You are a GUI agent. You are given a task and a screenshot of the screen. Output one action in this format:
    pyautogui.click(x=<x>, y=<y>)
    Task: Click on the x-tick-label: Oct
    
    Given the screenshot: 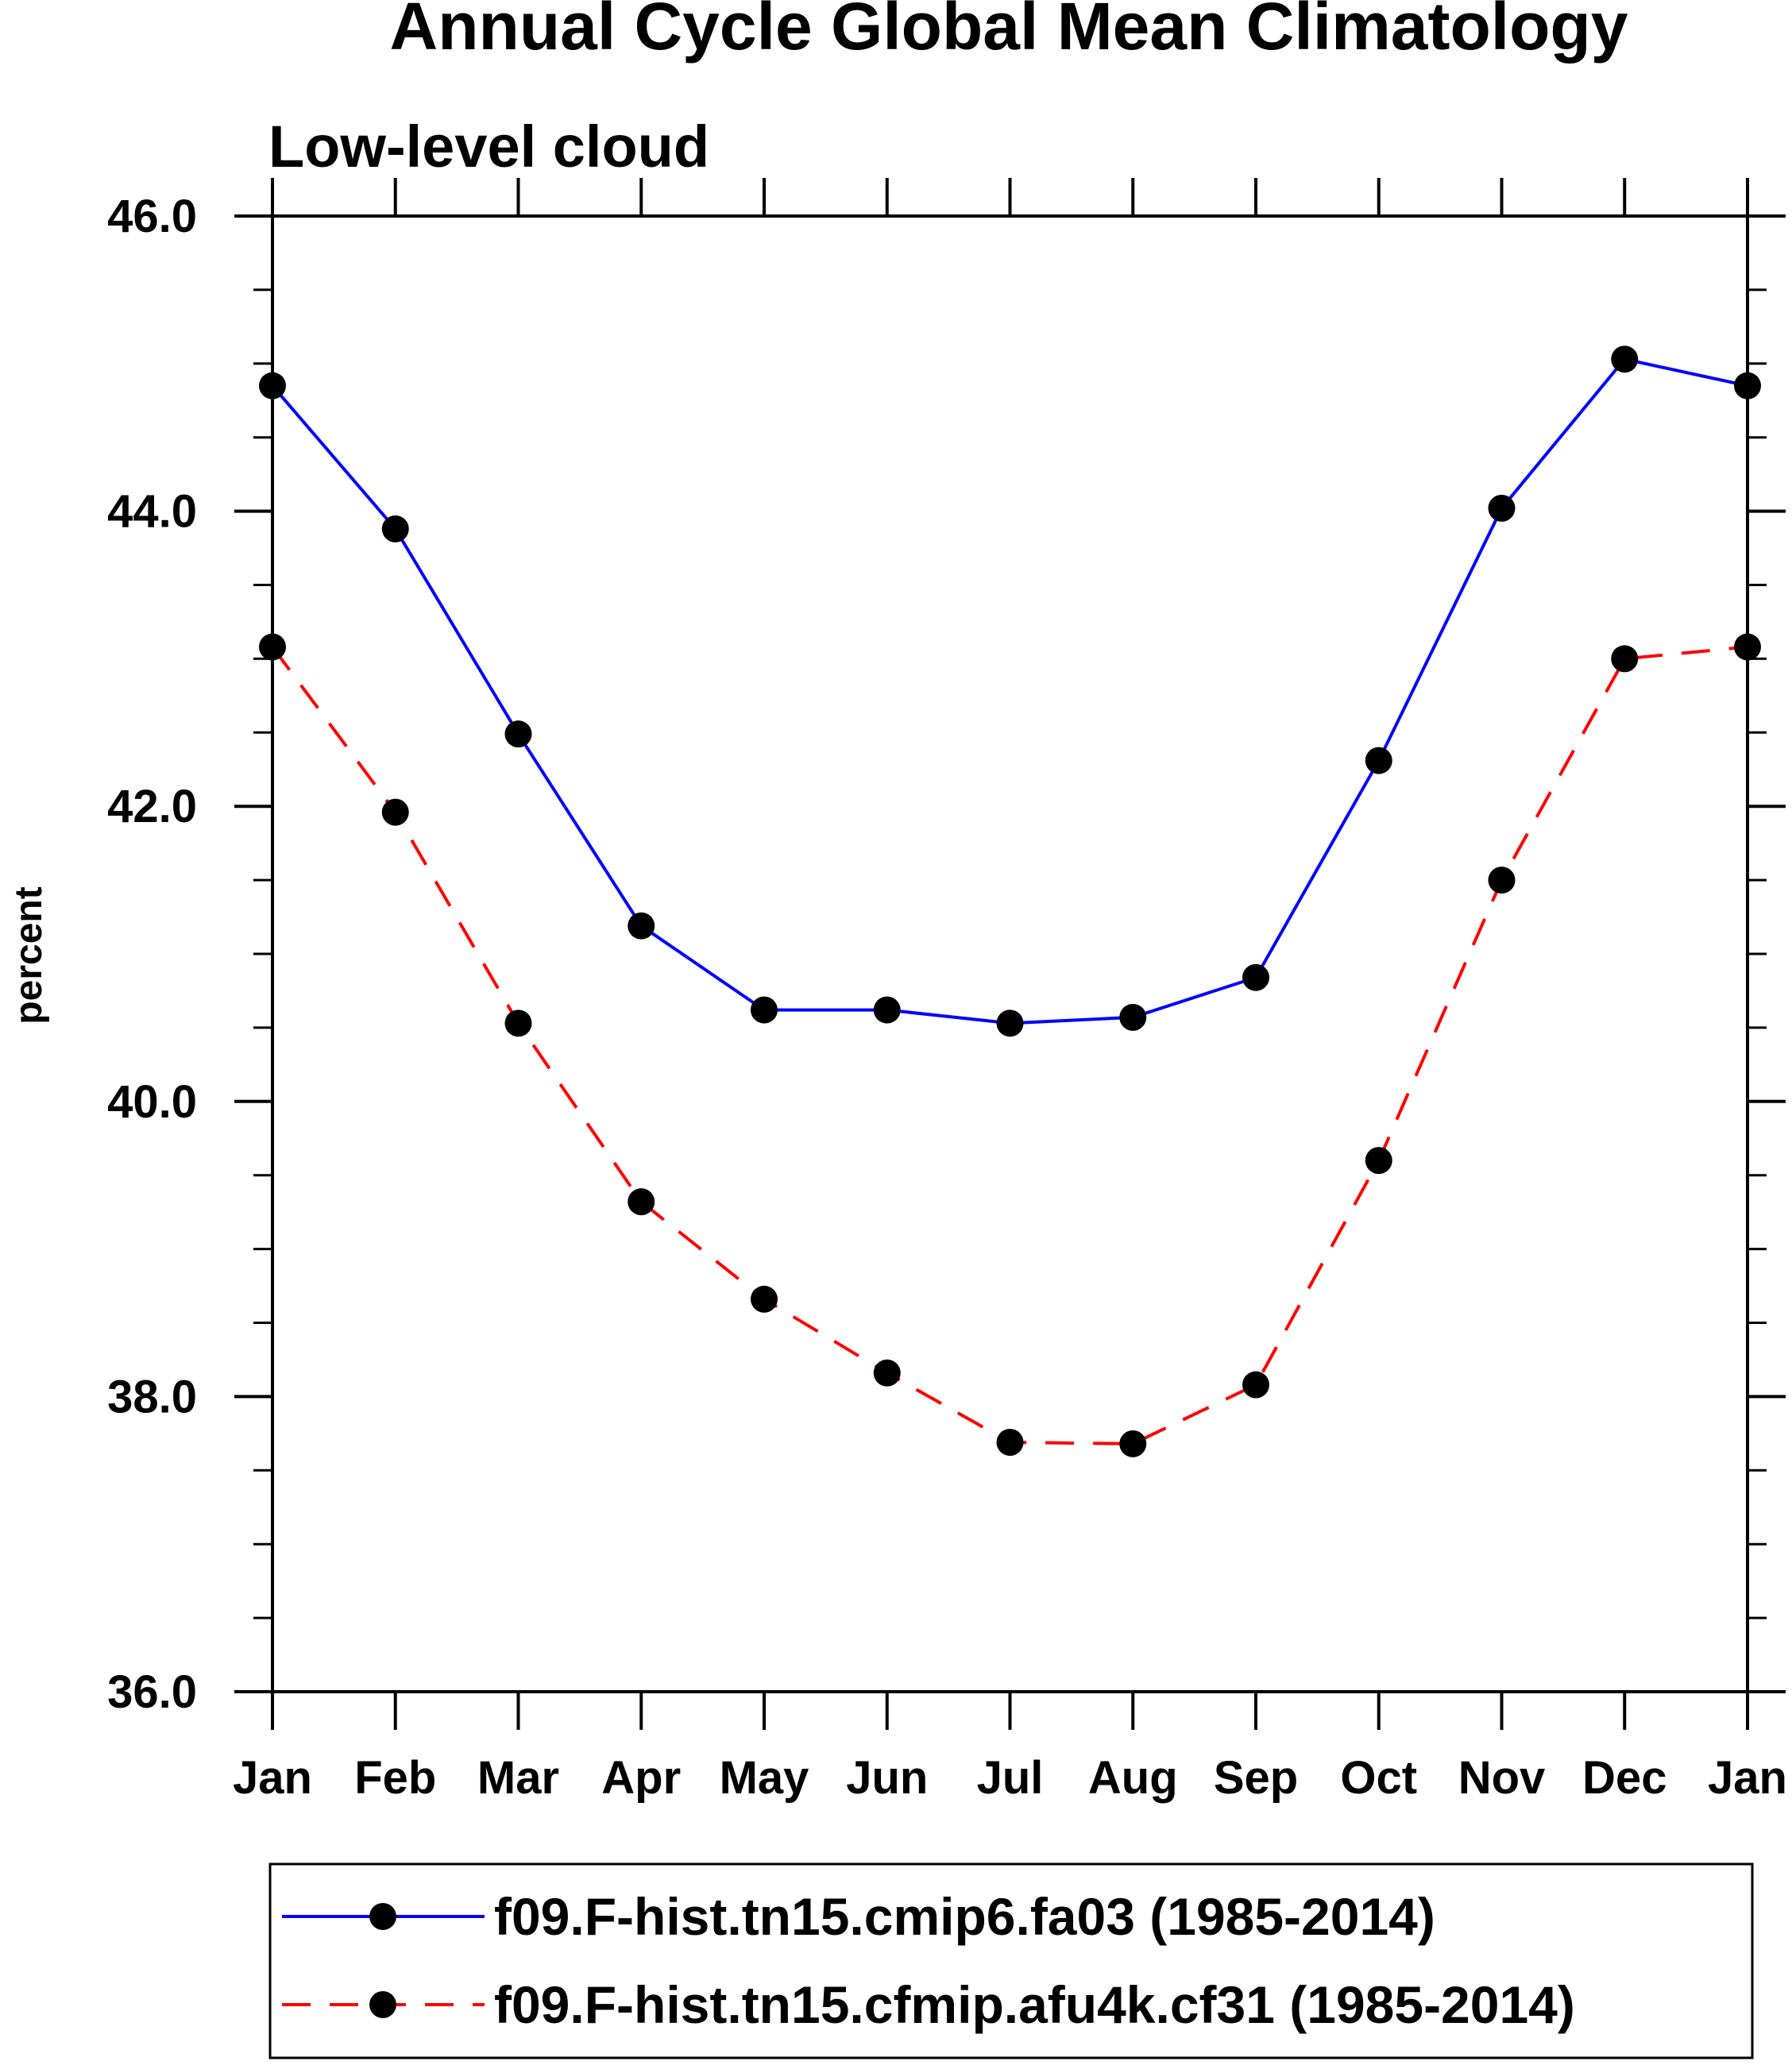 What is the action you would take?
    pyautogui.click(x=1379, y=1778)
    